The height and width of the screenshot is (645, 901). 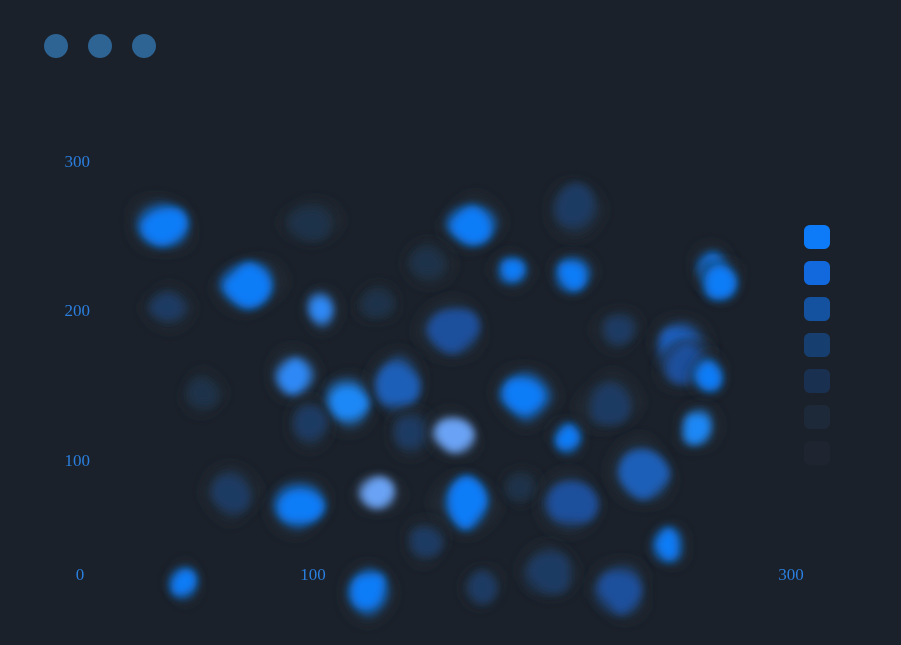 I want to click on status-dots, so click(x=100, y=46).